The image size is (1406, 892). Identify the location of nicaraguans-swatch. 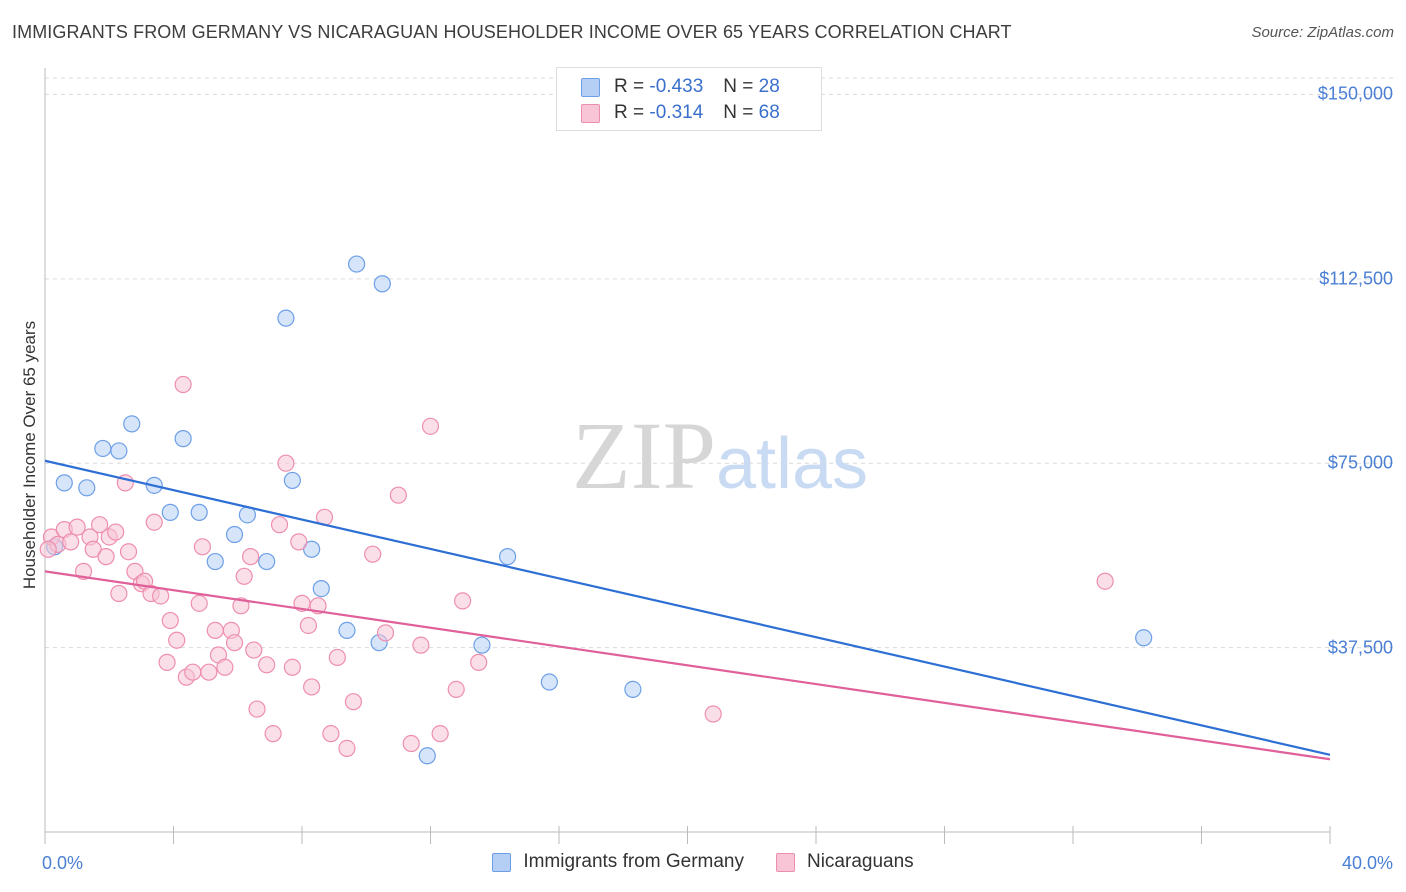
(590, 113).